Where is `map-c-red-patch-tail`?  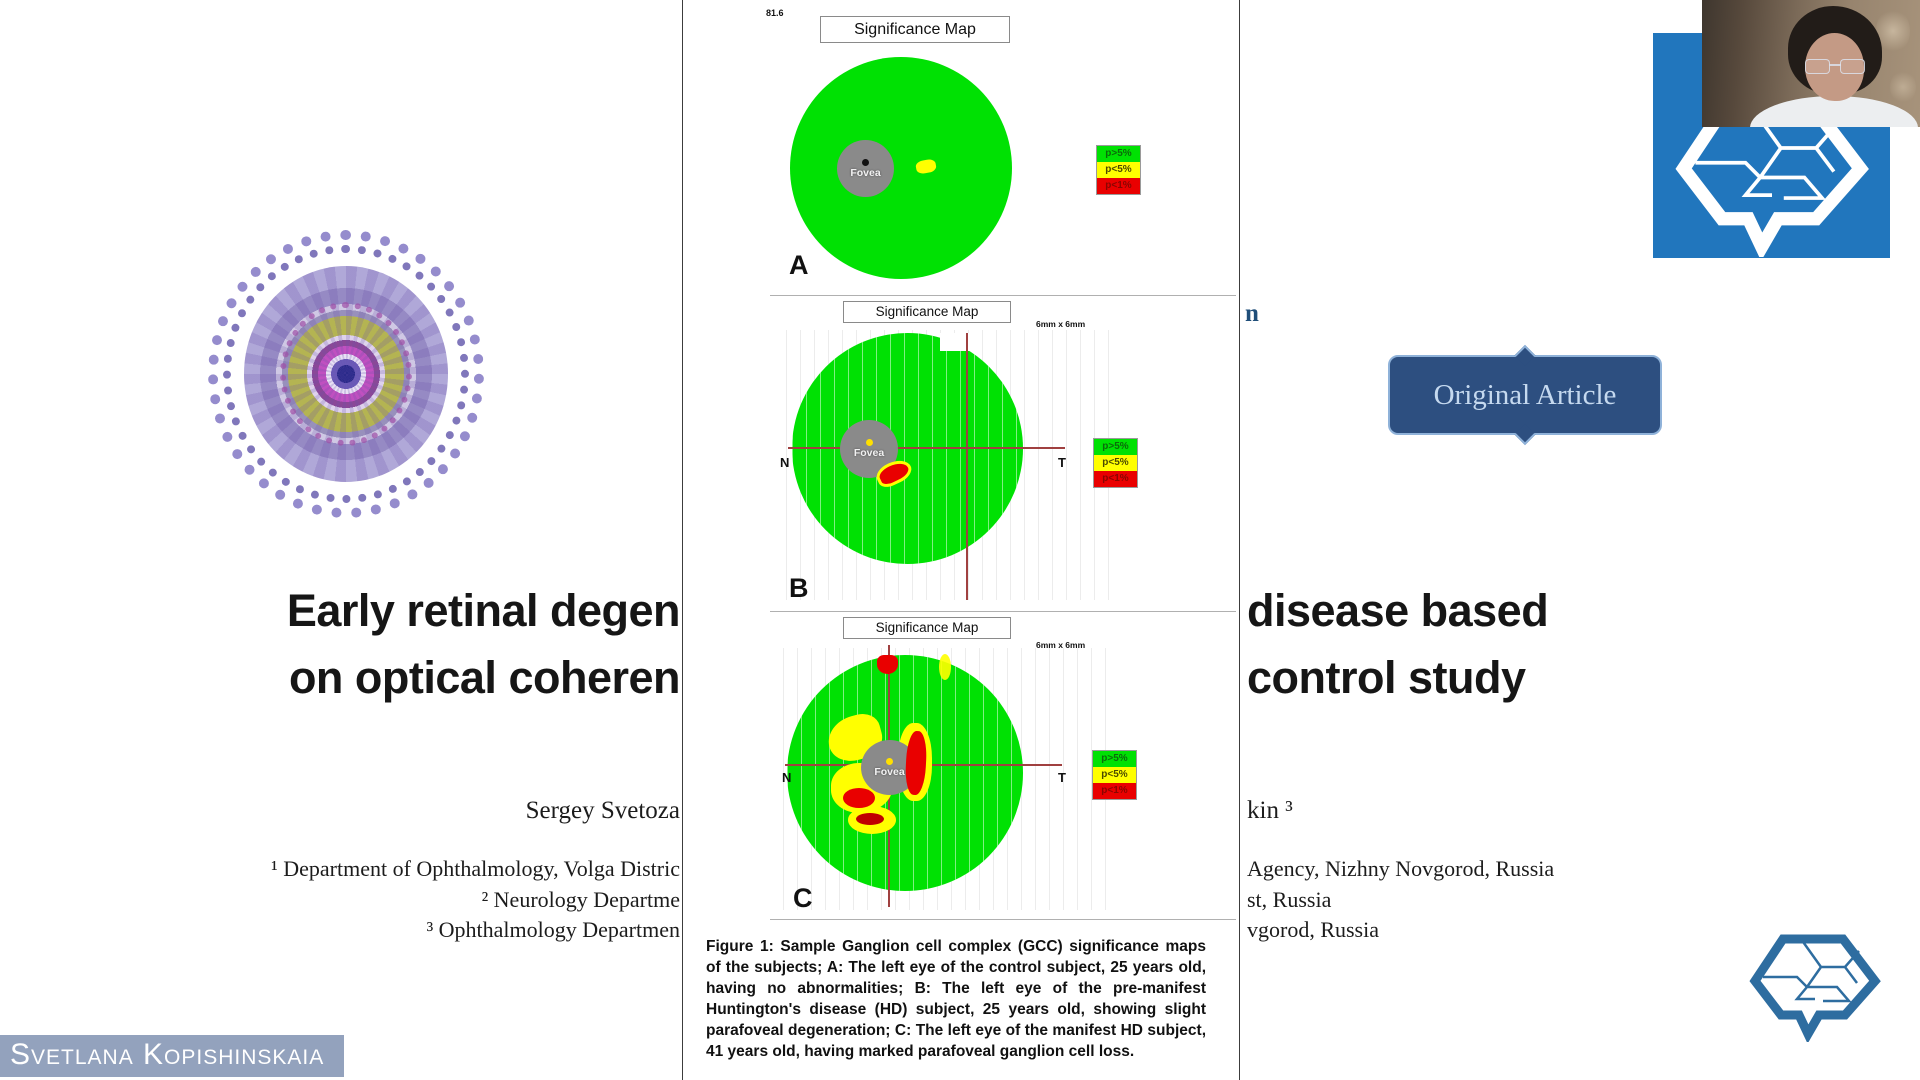 map-c-red-patch-tail is located at coordinates (870, 819).